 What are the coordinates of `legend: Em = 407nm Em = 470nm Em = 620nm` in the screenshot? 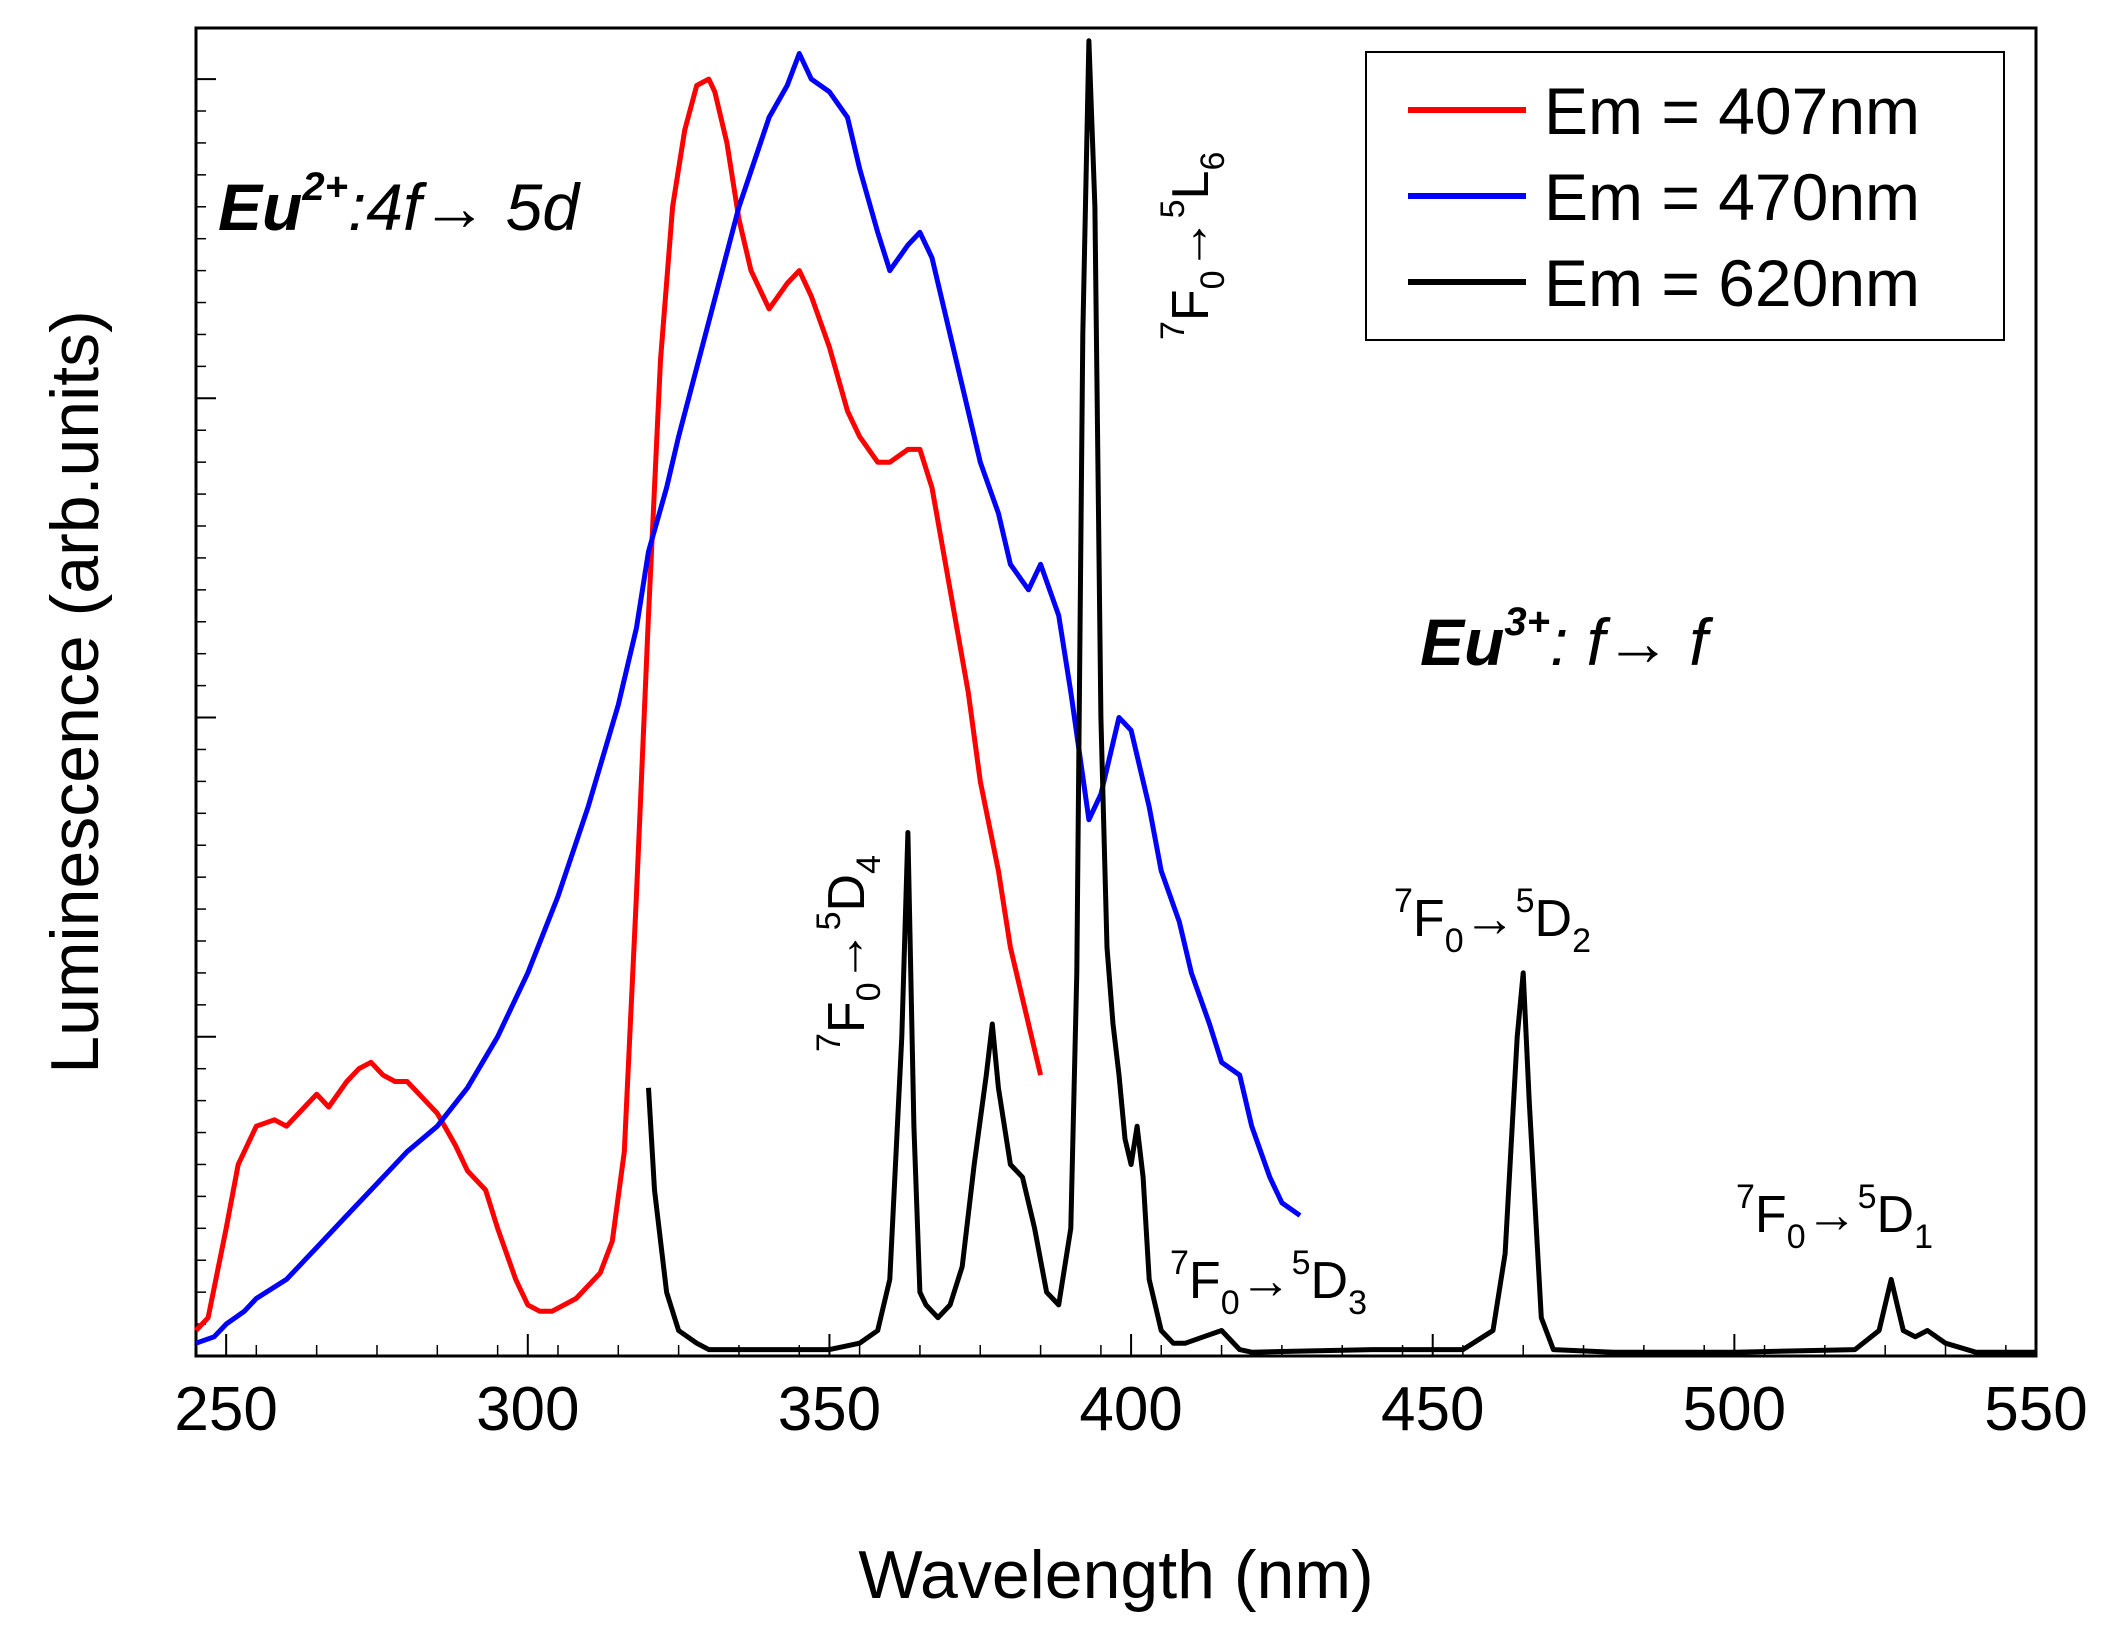 It's located at (1685, 196).